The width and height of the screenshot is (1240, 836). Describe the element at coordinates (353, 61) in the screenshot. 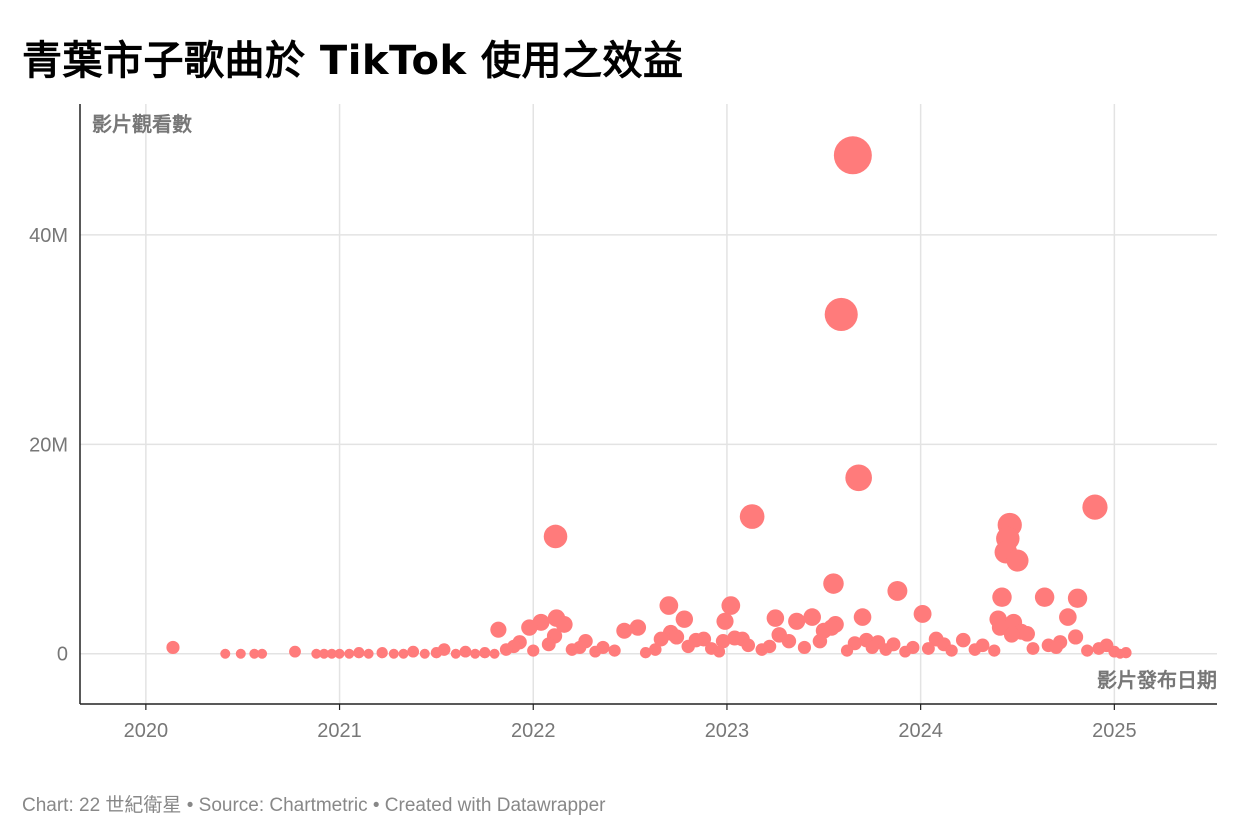

I see `chart-title: 青葉市子歌曲於 TikTok 使用之效益` at that location.